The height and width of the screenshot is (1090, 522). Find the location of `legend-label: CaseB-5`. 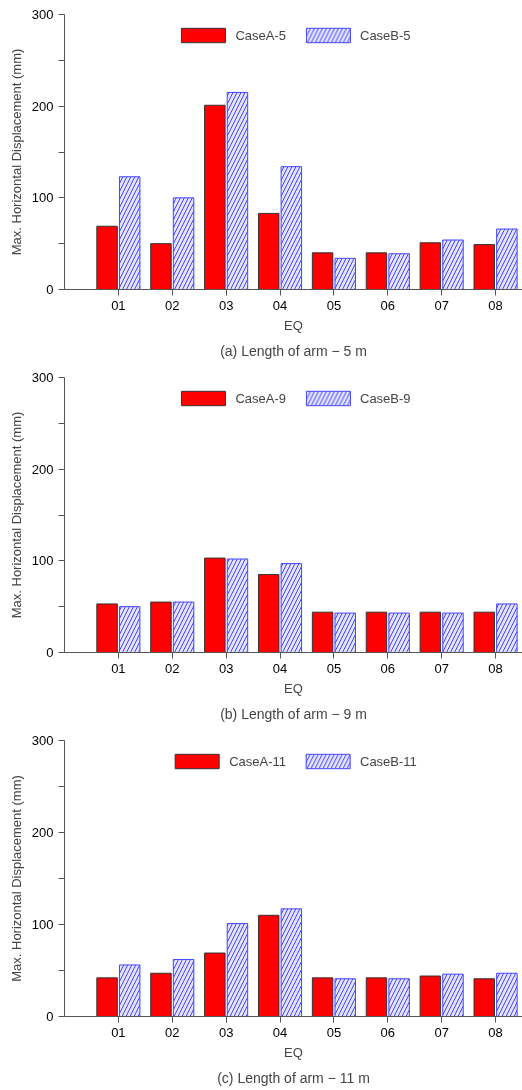

legend-label: CaseB-5 is located at coordinates (385, 35).